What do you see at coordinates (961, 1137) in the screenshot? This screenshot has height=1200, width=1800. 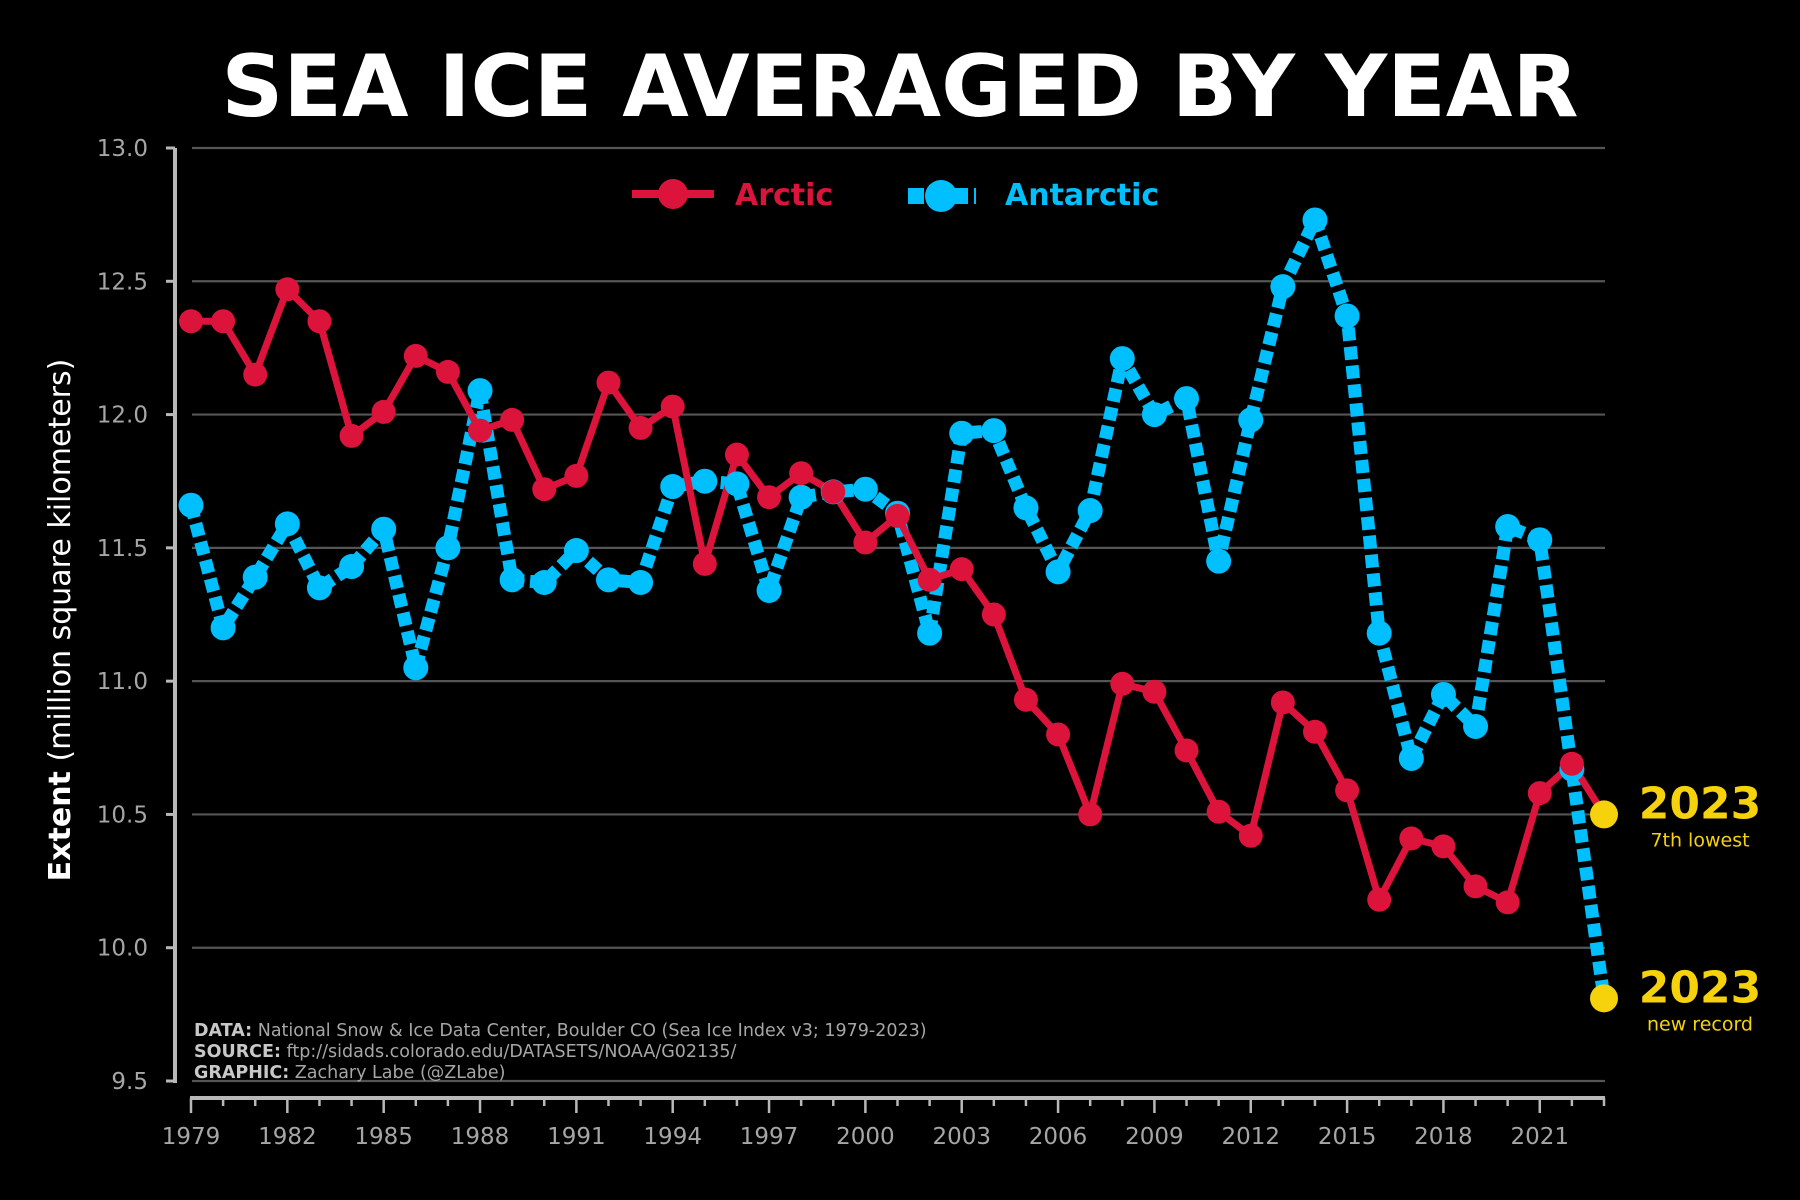 I see `x-tick-label: 2003` at bounding box center [961, 1137].